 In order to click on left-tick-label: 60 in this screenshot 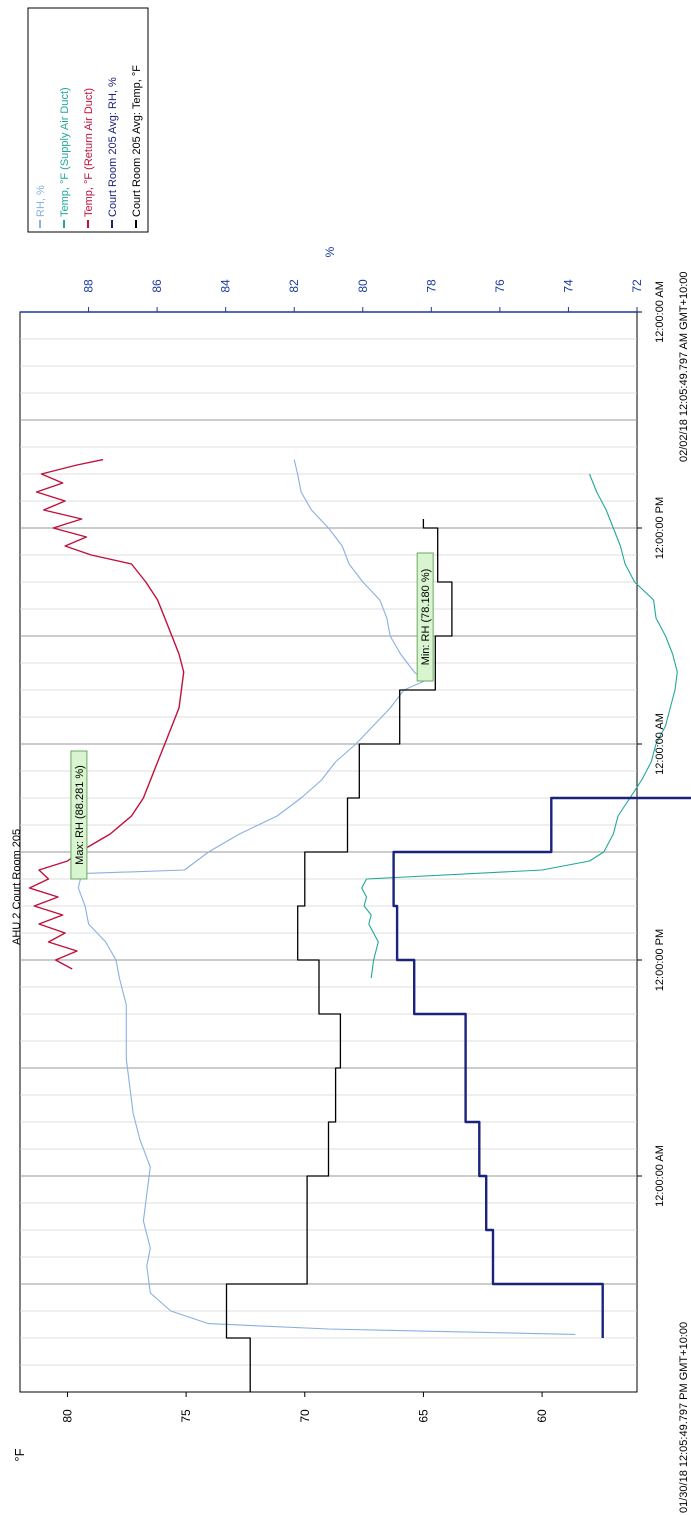, I will do `click(542, 1416)`.